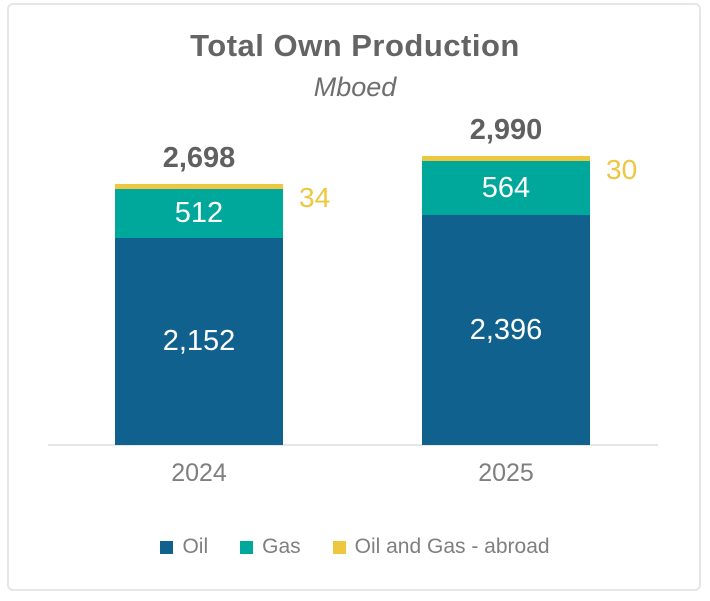  Describe the element at coordinates (506, 158) in the screenshot. I see `bar-segment-2025-oil-and-gas-abroad` at that location.